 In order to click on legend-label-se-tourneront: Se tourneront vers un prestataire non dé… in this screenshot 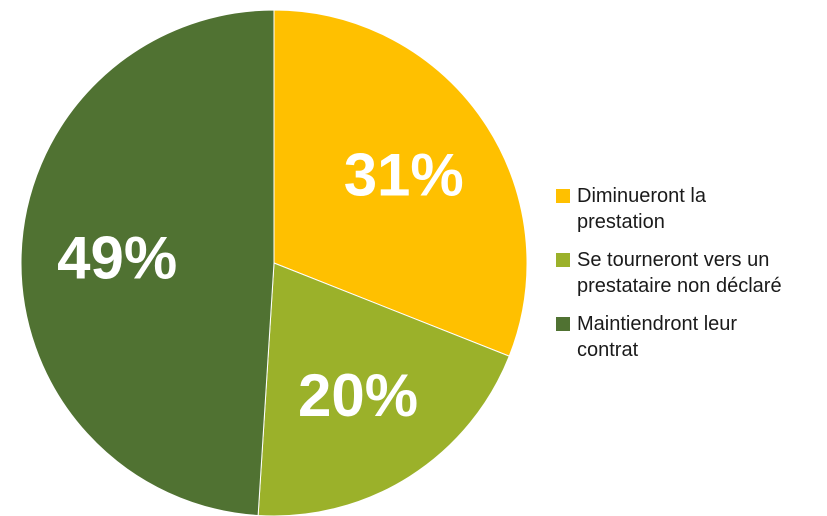, I will do `click(679, 273)`.